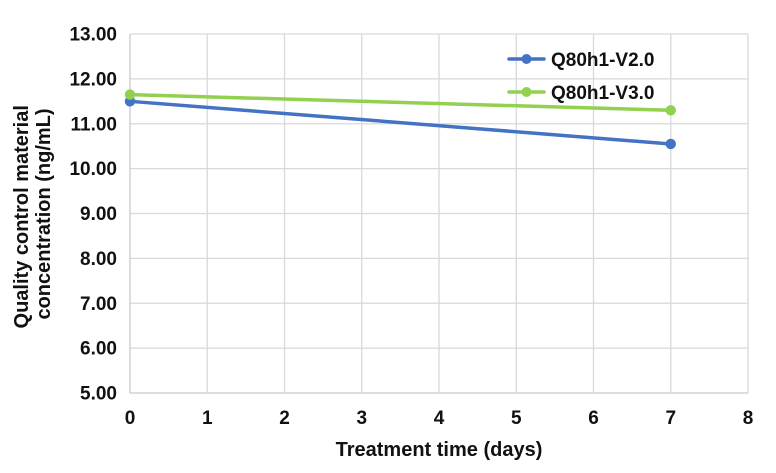 The height and width of the screenshot is (473, 776). I want to click on legend-item-q80h1-v2: Q80h1-V2.0, so click(581, 60).